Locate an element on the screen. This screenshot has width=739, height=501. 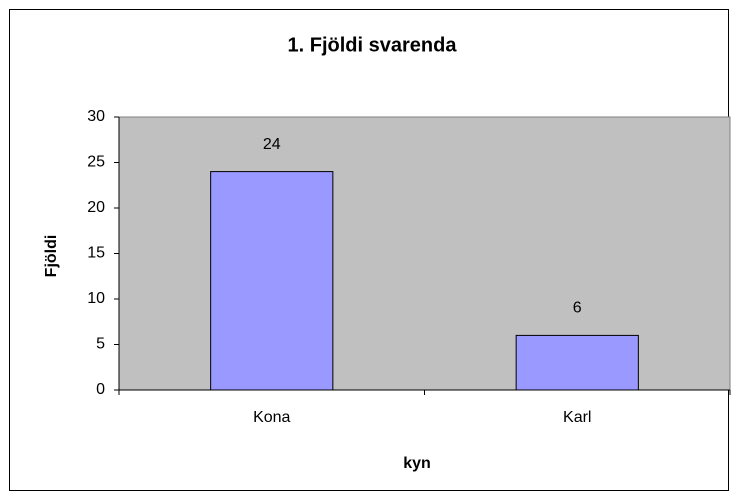
y-tick-label: 30 is located at coordinates (96, 116).